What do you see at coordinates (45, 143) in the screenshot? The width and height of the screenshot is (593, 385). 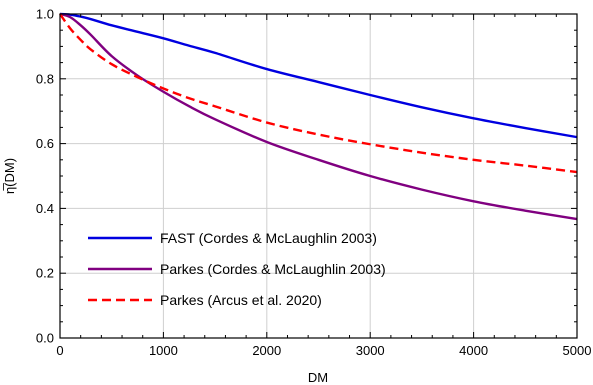 I see `y-tick-label: 0.6` at bounding box center [45, 143].